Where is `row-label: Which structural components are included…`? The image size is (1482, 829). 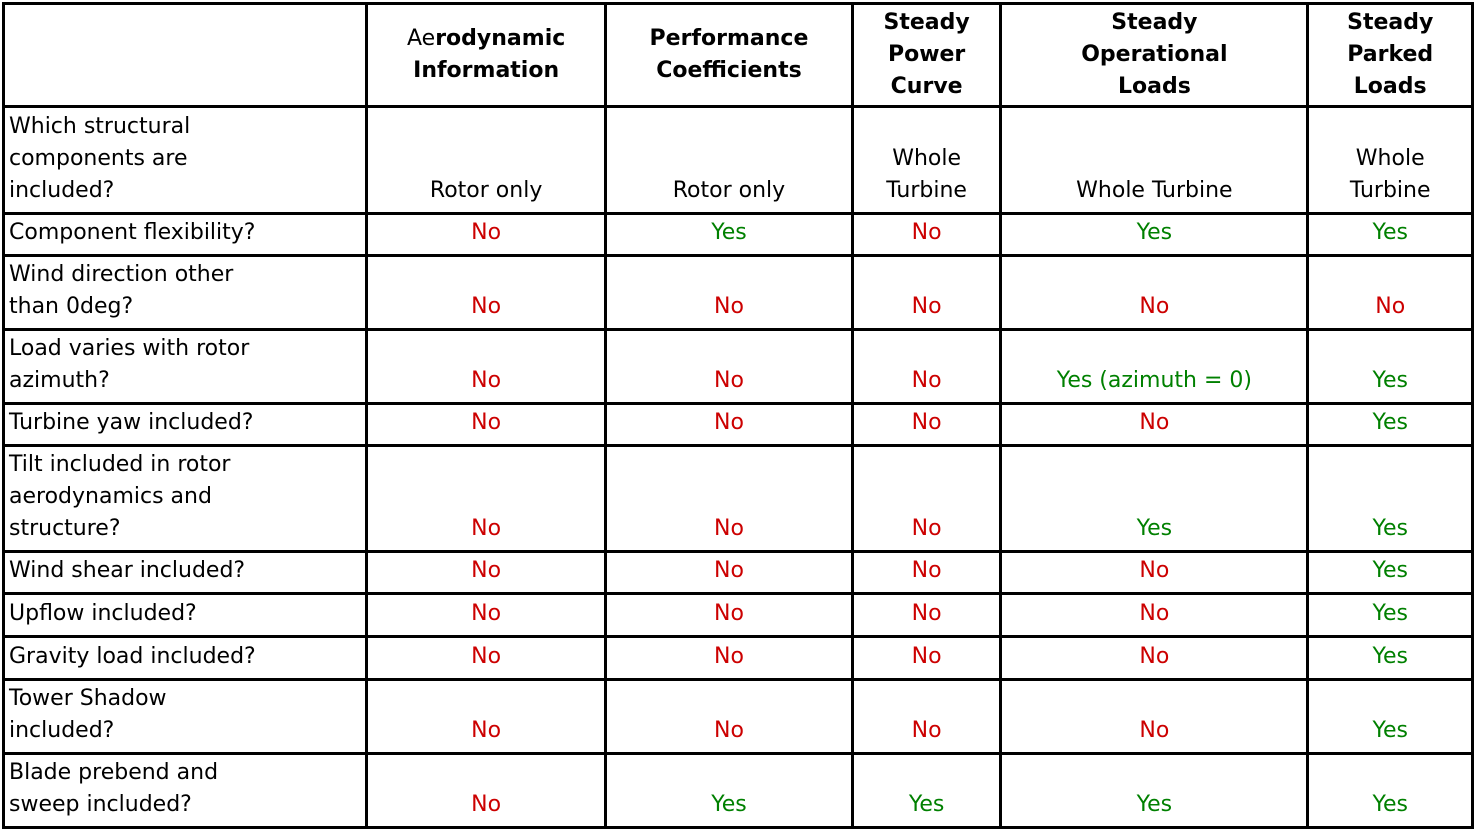
row-label: Which structural components are included… is located at coordinates (185, 160).